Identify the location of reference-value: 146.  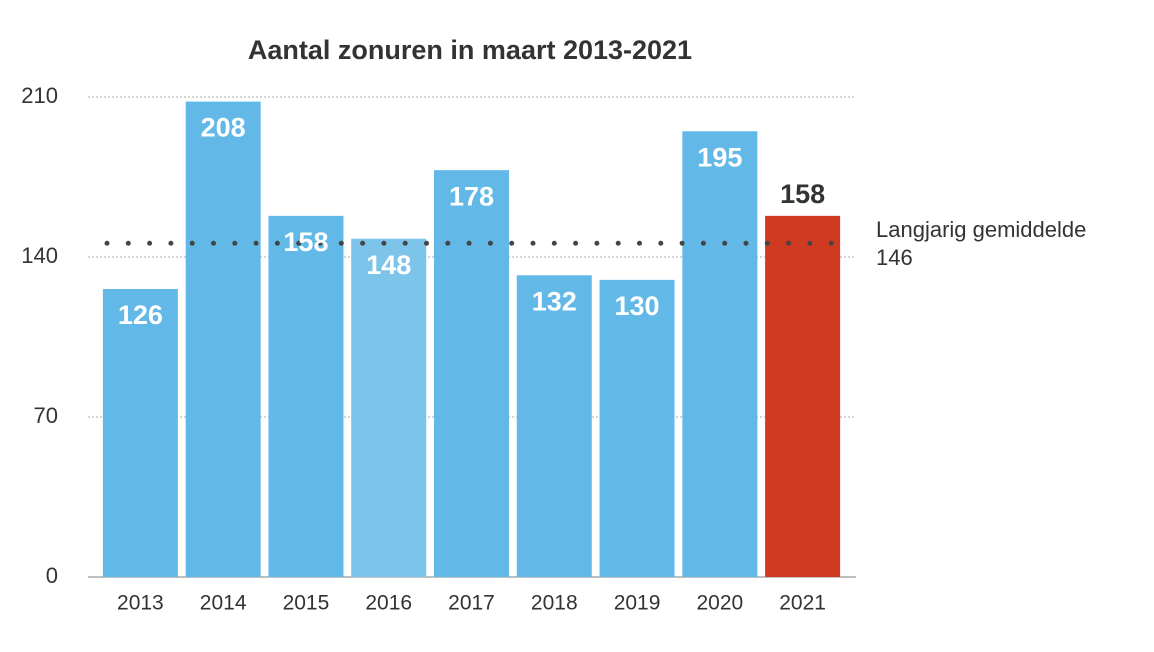
(894, 257).